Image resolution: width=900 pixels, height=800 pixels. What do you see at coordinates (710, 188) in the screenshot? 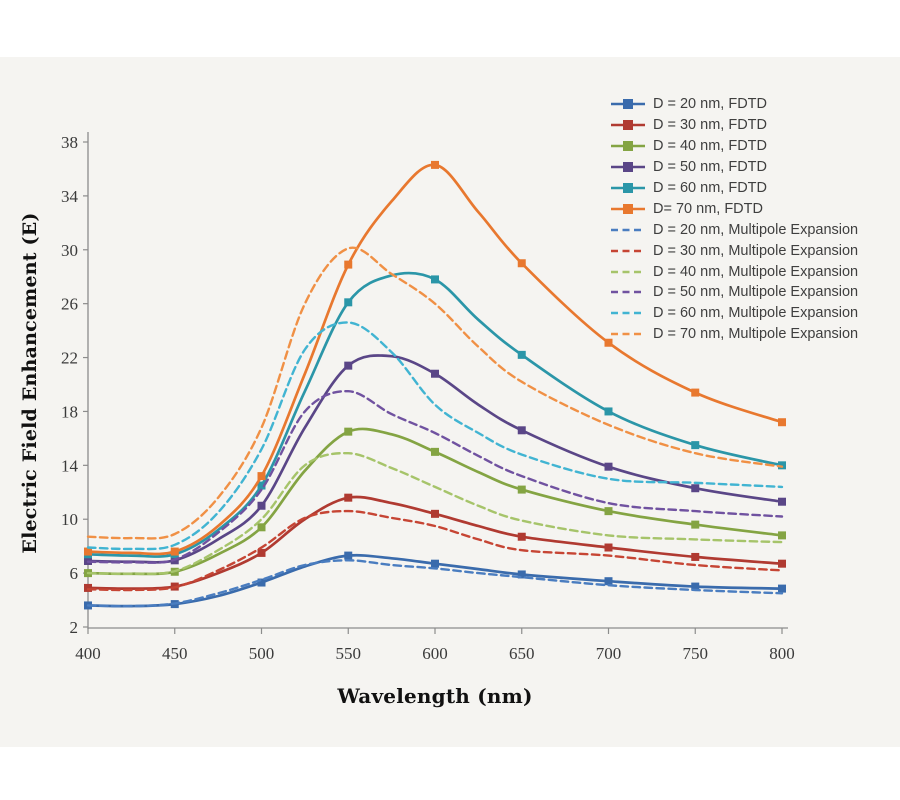
I see `legend-label: D = 60 nm, FDTD` at bounding box center [710, 188].